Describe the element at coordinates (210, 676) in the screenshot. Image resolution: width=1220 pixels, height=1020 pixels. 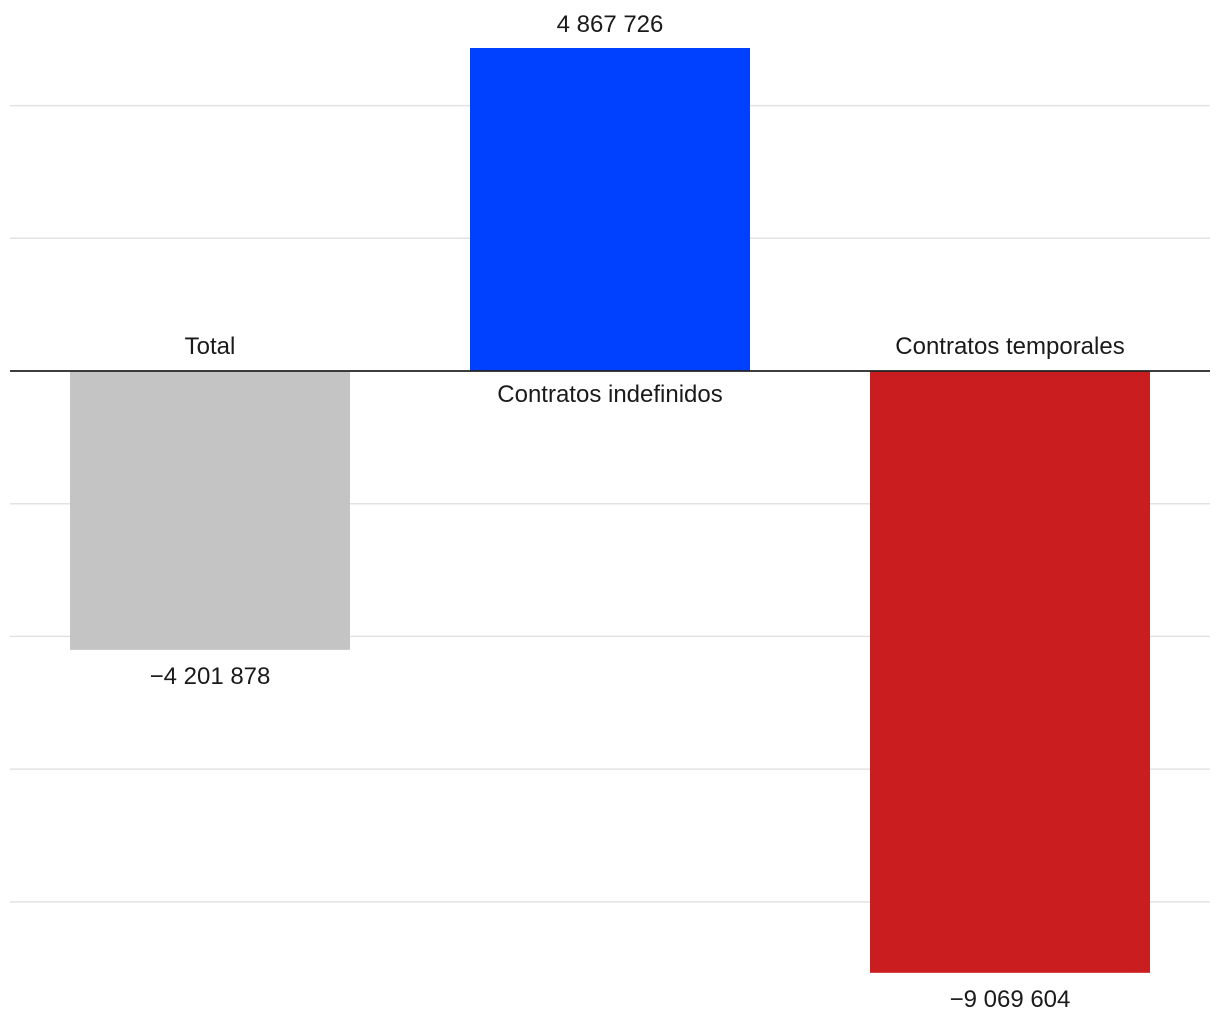
I see `value-label: −4 201 878` at that location.